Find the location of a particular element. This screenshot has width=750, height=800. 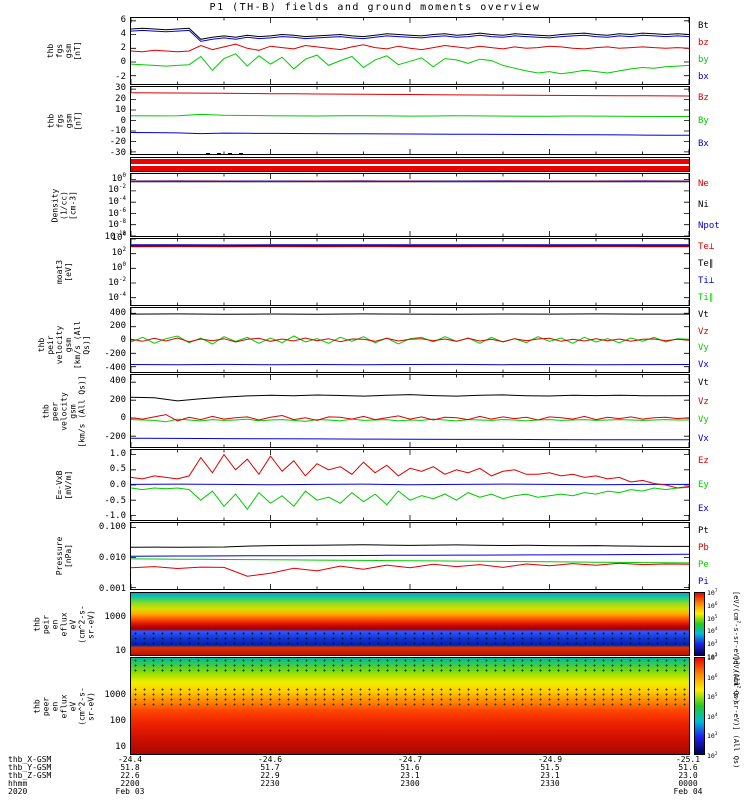

legend-Pb: Pb is located at coordinates (703, 547).